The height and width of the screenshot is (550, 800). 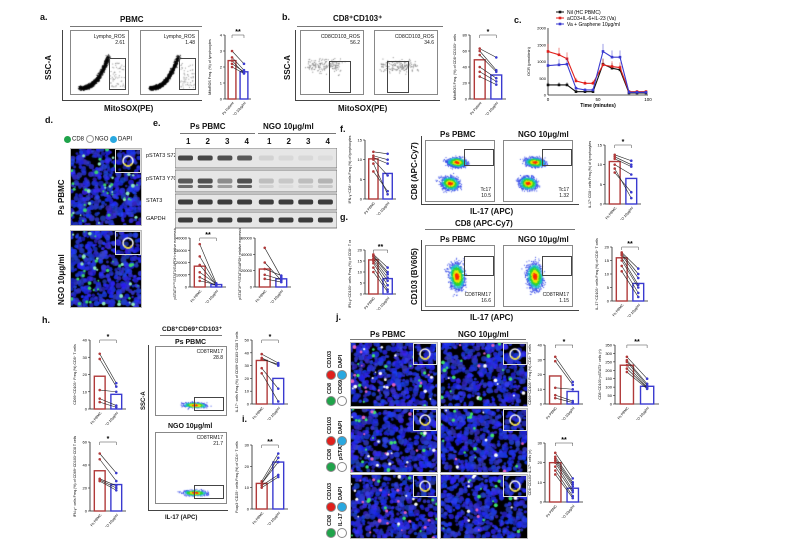 I want to click on panel-a-yaxis: SSC-A, so click(x=48, y=67).